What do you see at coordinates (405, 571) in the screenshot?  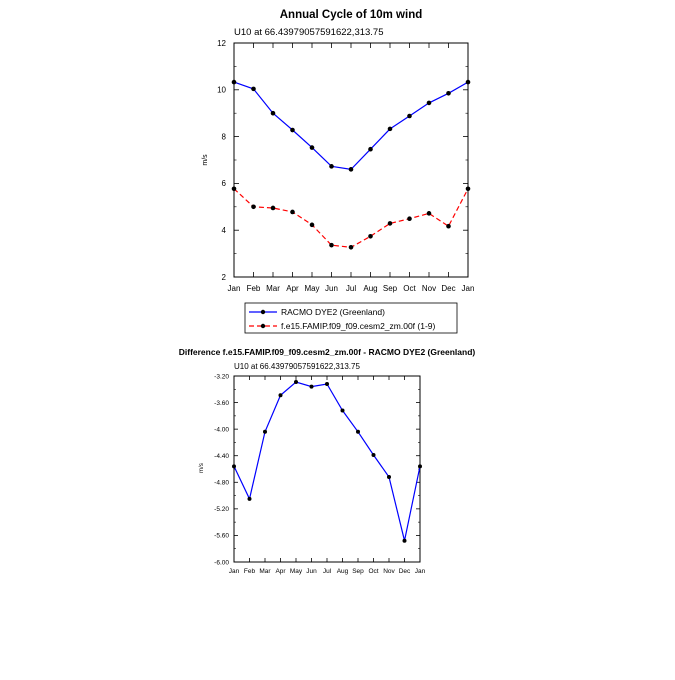 I see `chart2-xtick-label: Dec` at bounding box center [405, 571].